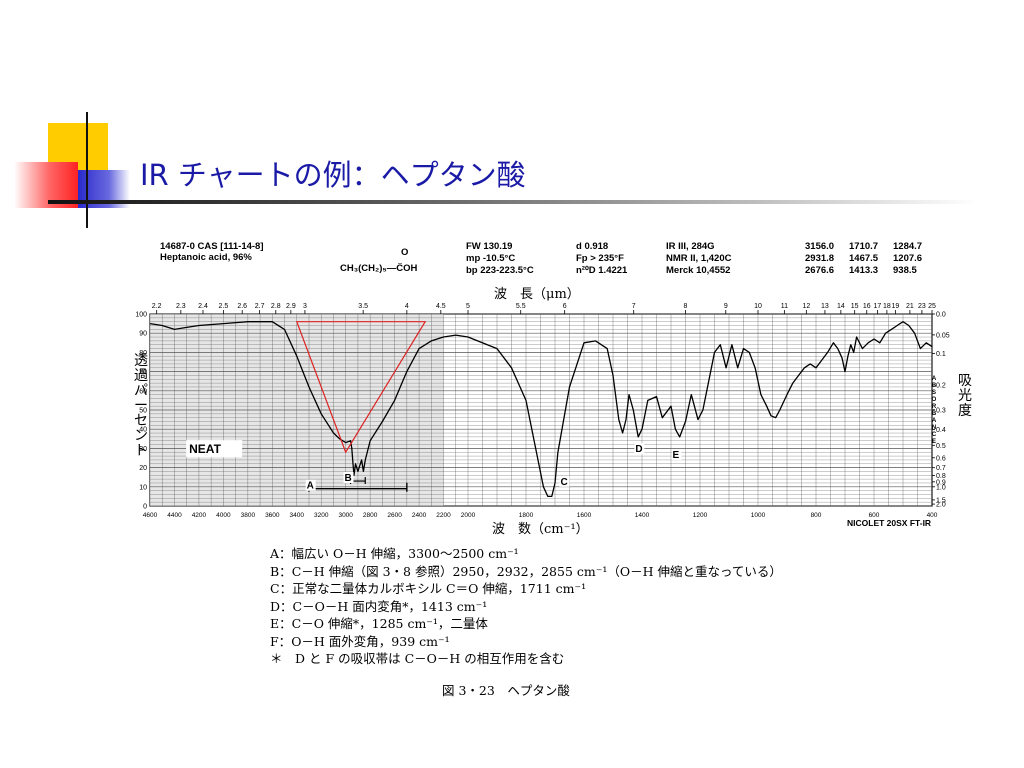  Describe the element at coordinates (864, 270) in the screenshot. I see `peak-c2-r3: 1413.3` at that location.